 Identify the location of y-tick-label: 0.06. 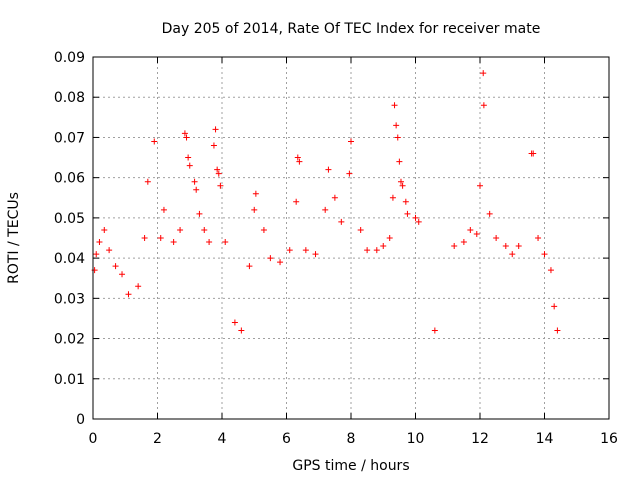
(69, 179).